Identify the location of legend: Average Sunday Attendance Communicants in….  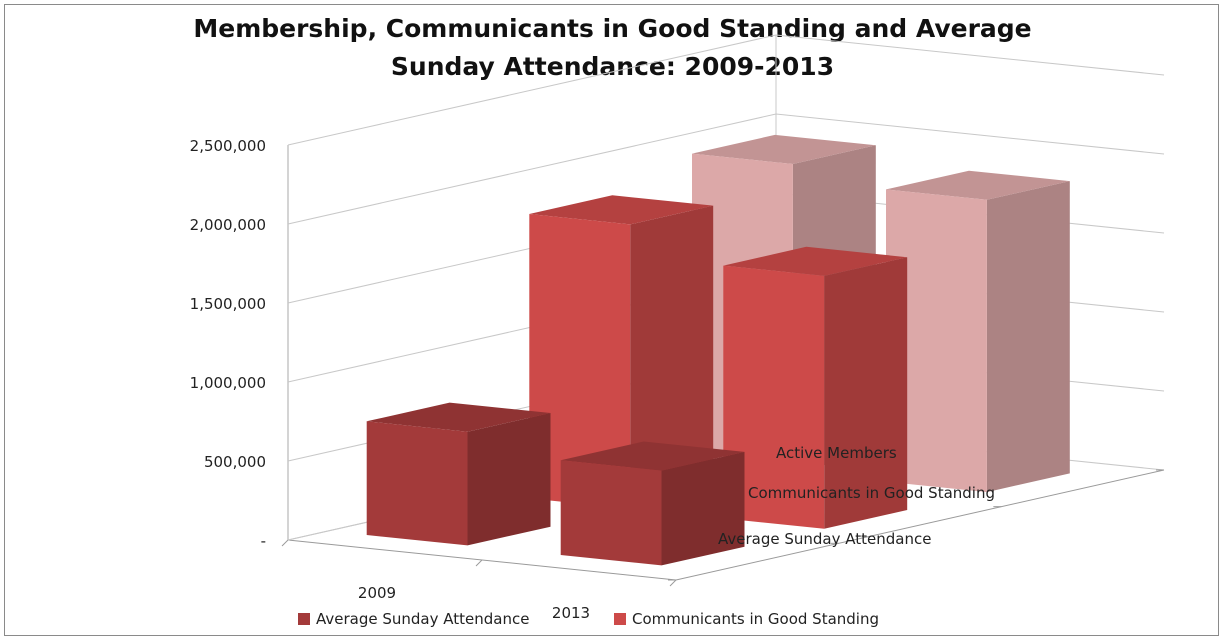
(588, 619).